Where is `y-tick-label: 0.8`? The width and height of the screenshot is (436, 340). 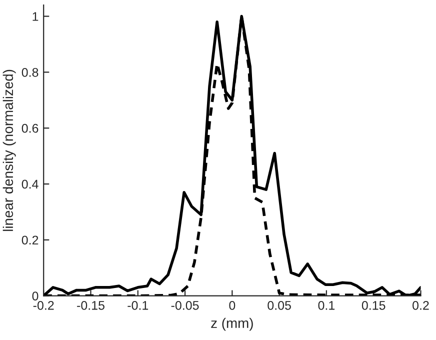 y-tick-label: 0.8 is located at coordinates (30, 72).